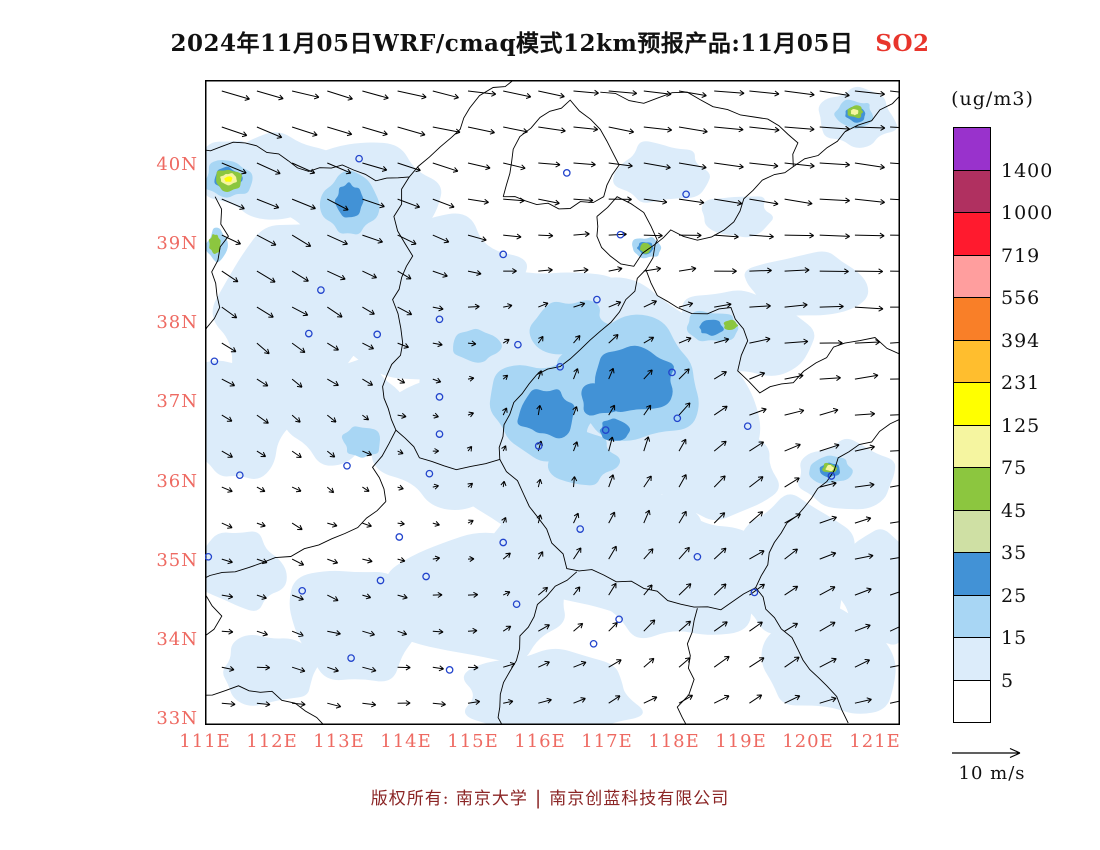  Describe the element at coordinates (1027, 213) in the screenshot. I see `colorbar-tick-label: 1000` at that location.